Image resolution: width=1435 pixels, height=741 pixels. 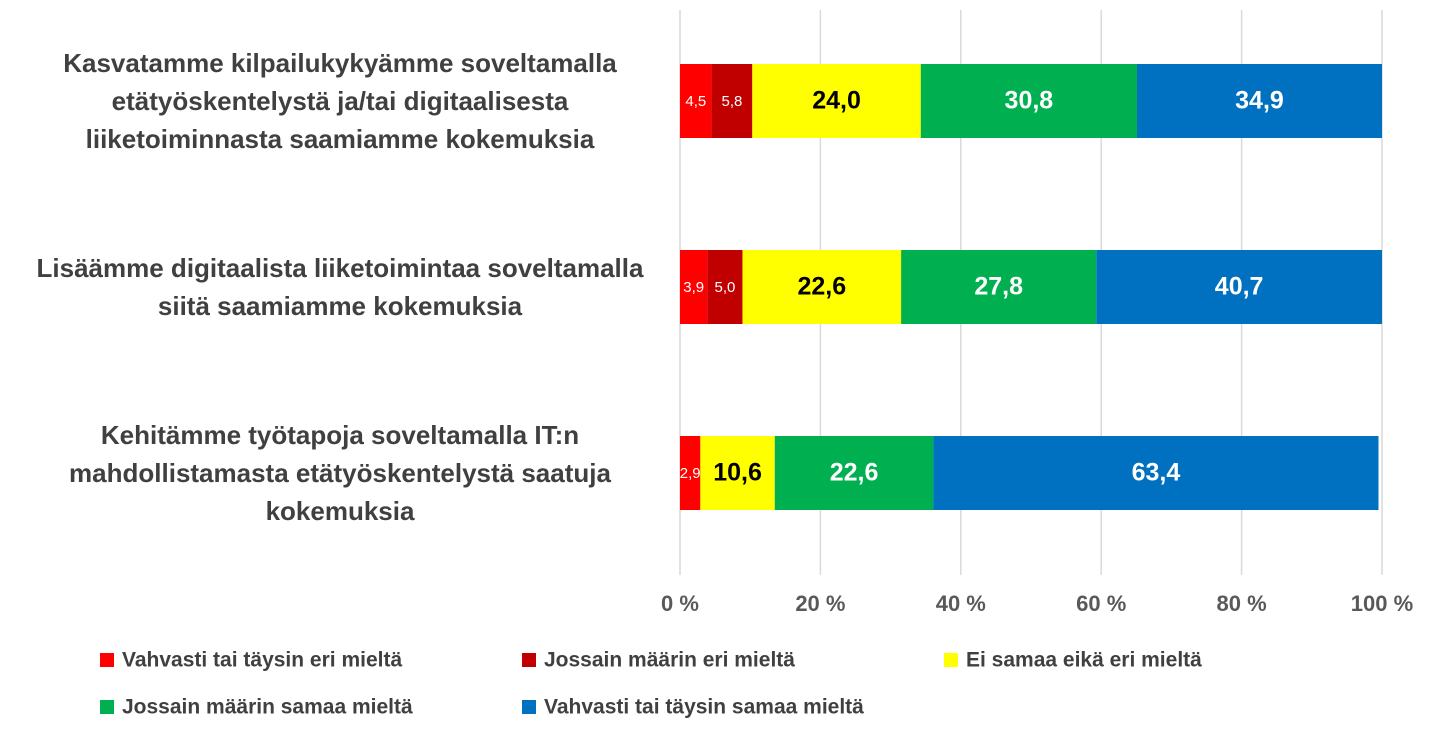 I want to click on legend-label: Vahvasti tai täysin eri mieltä, so click(x=262, y=660).